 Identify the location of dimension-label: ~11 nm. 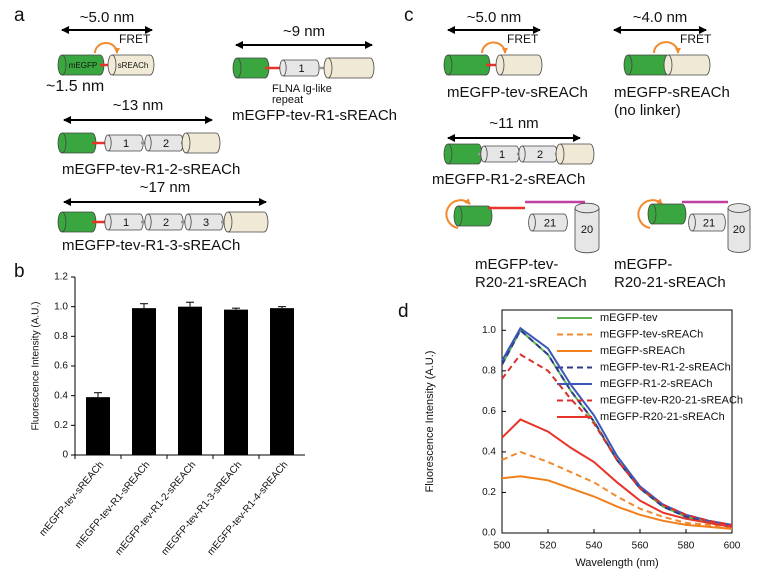
(513, 123).